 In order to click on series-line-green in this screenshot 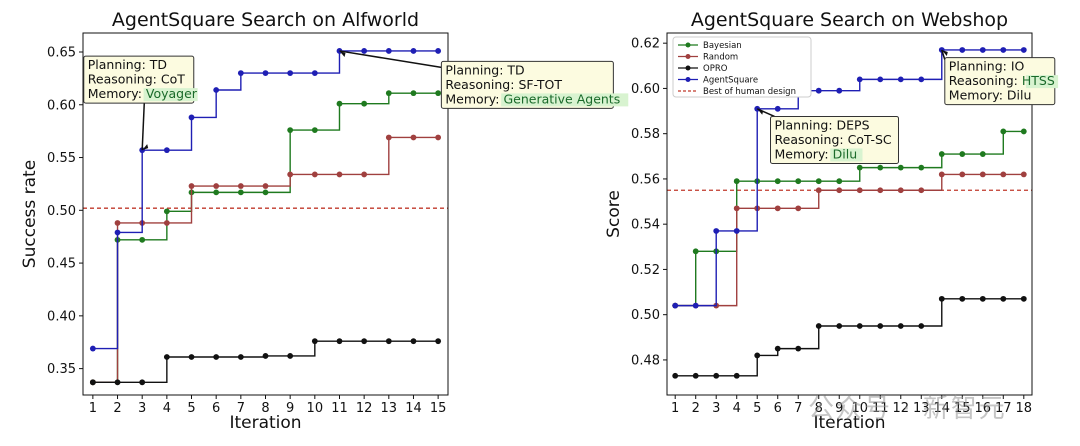, I will do `click(849, 218)`.